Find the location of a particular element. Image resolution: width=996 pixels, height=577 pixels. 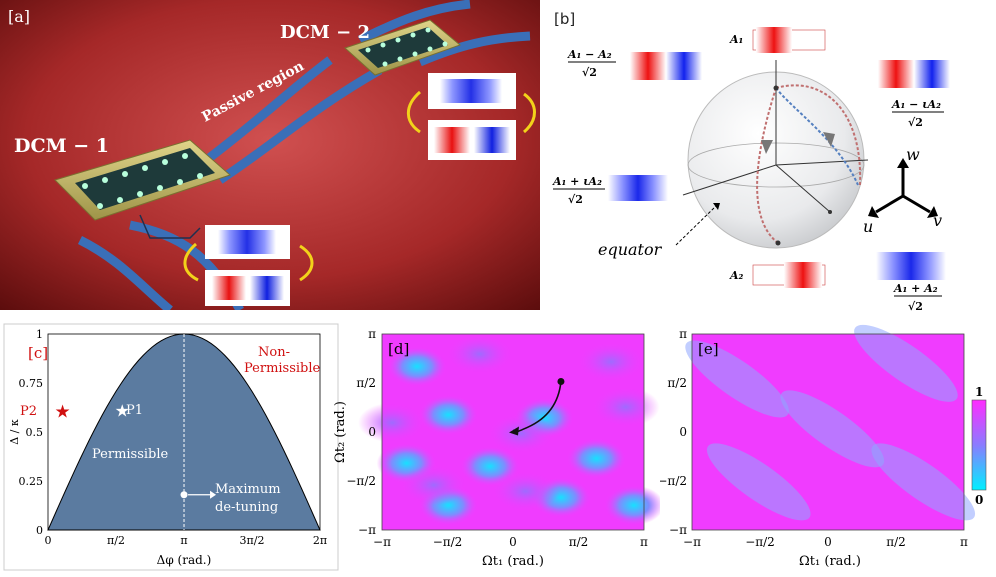

trajectory-start is located at coordinates (561, 381).